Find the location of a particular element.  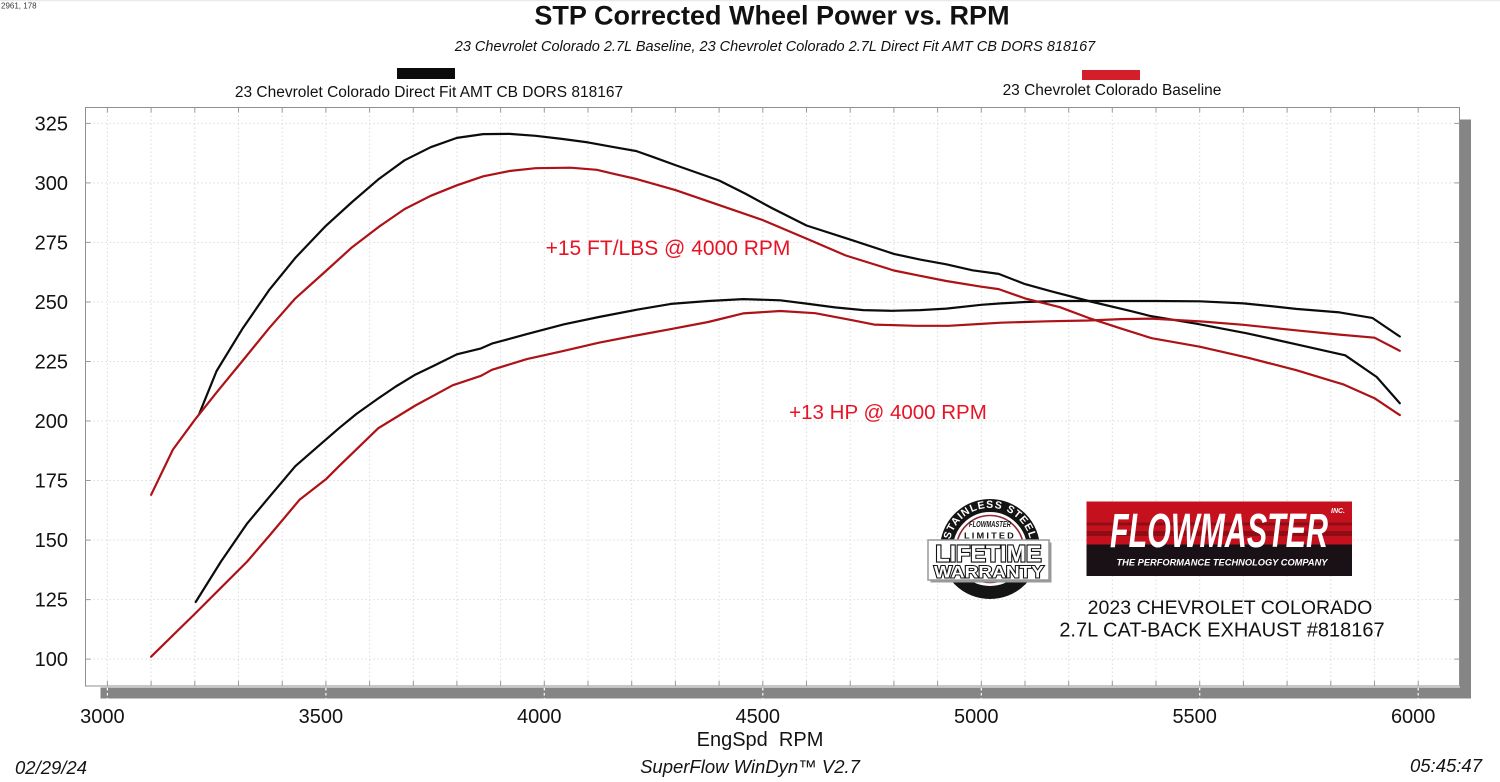

svg-text: 150 is located at coordinates (51, 541).